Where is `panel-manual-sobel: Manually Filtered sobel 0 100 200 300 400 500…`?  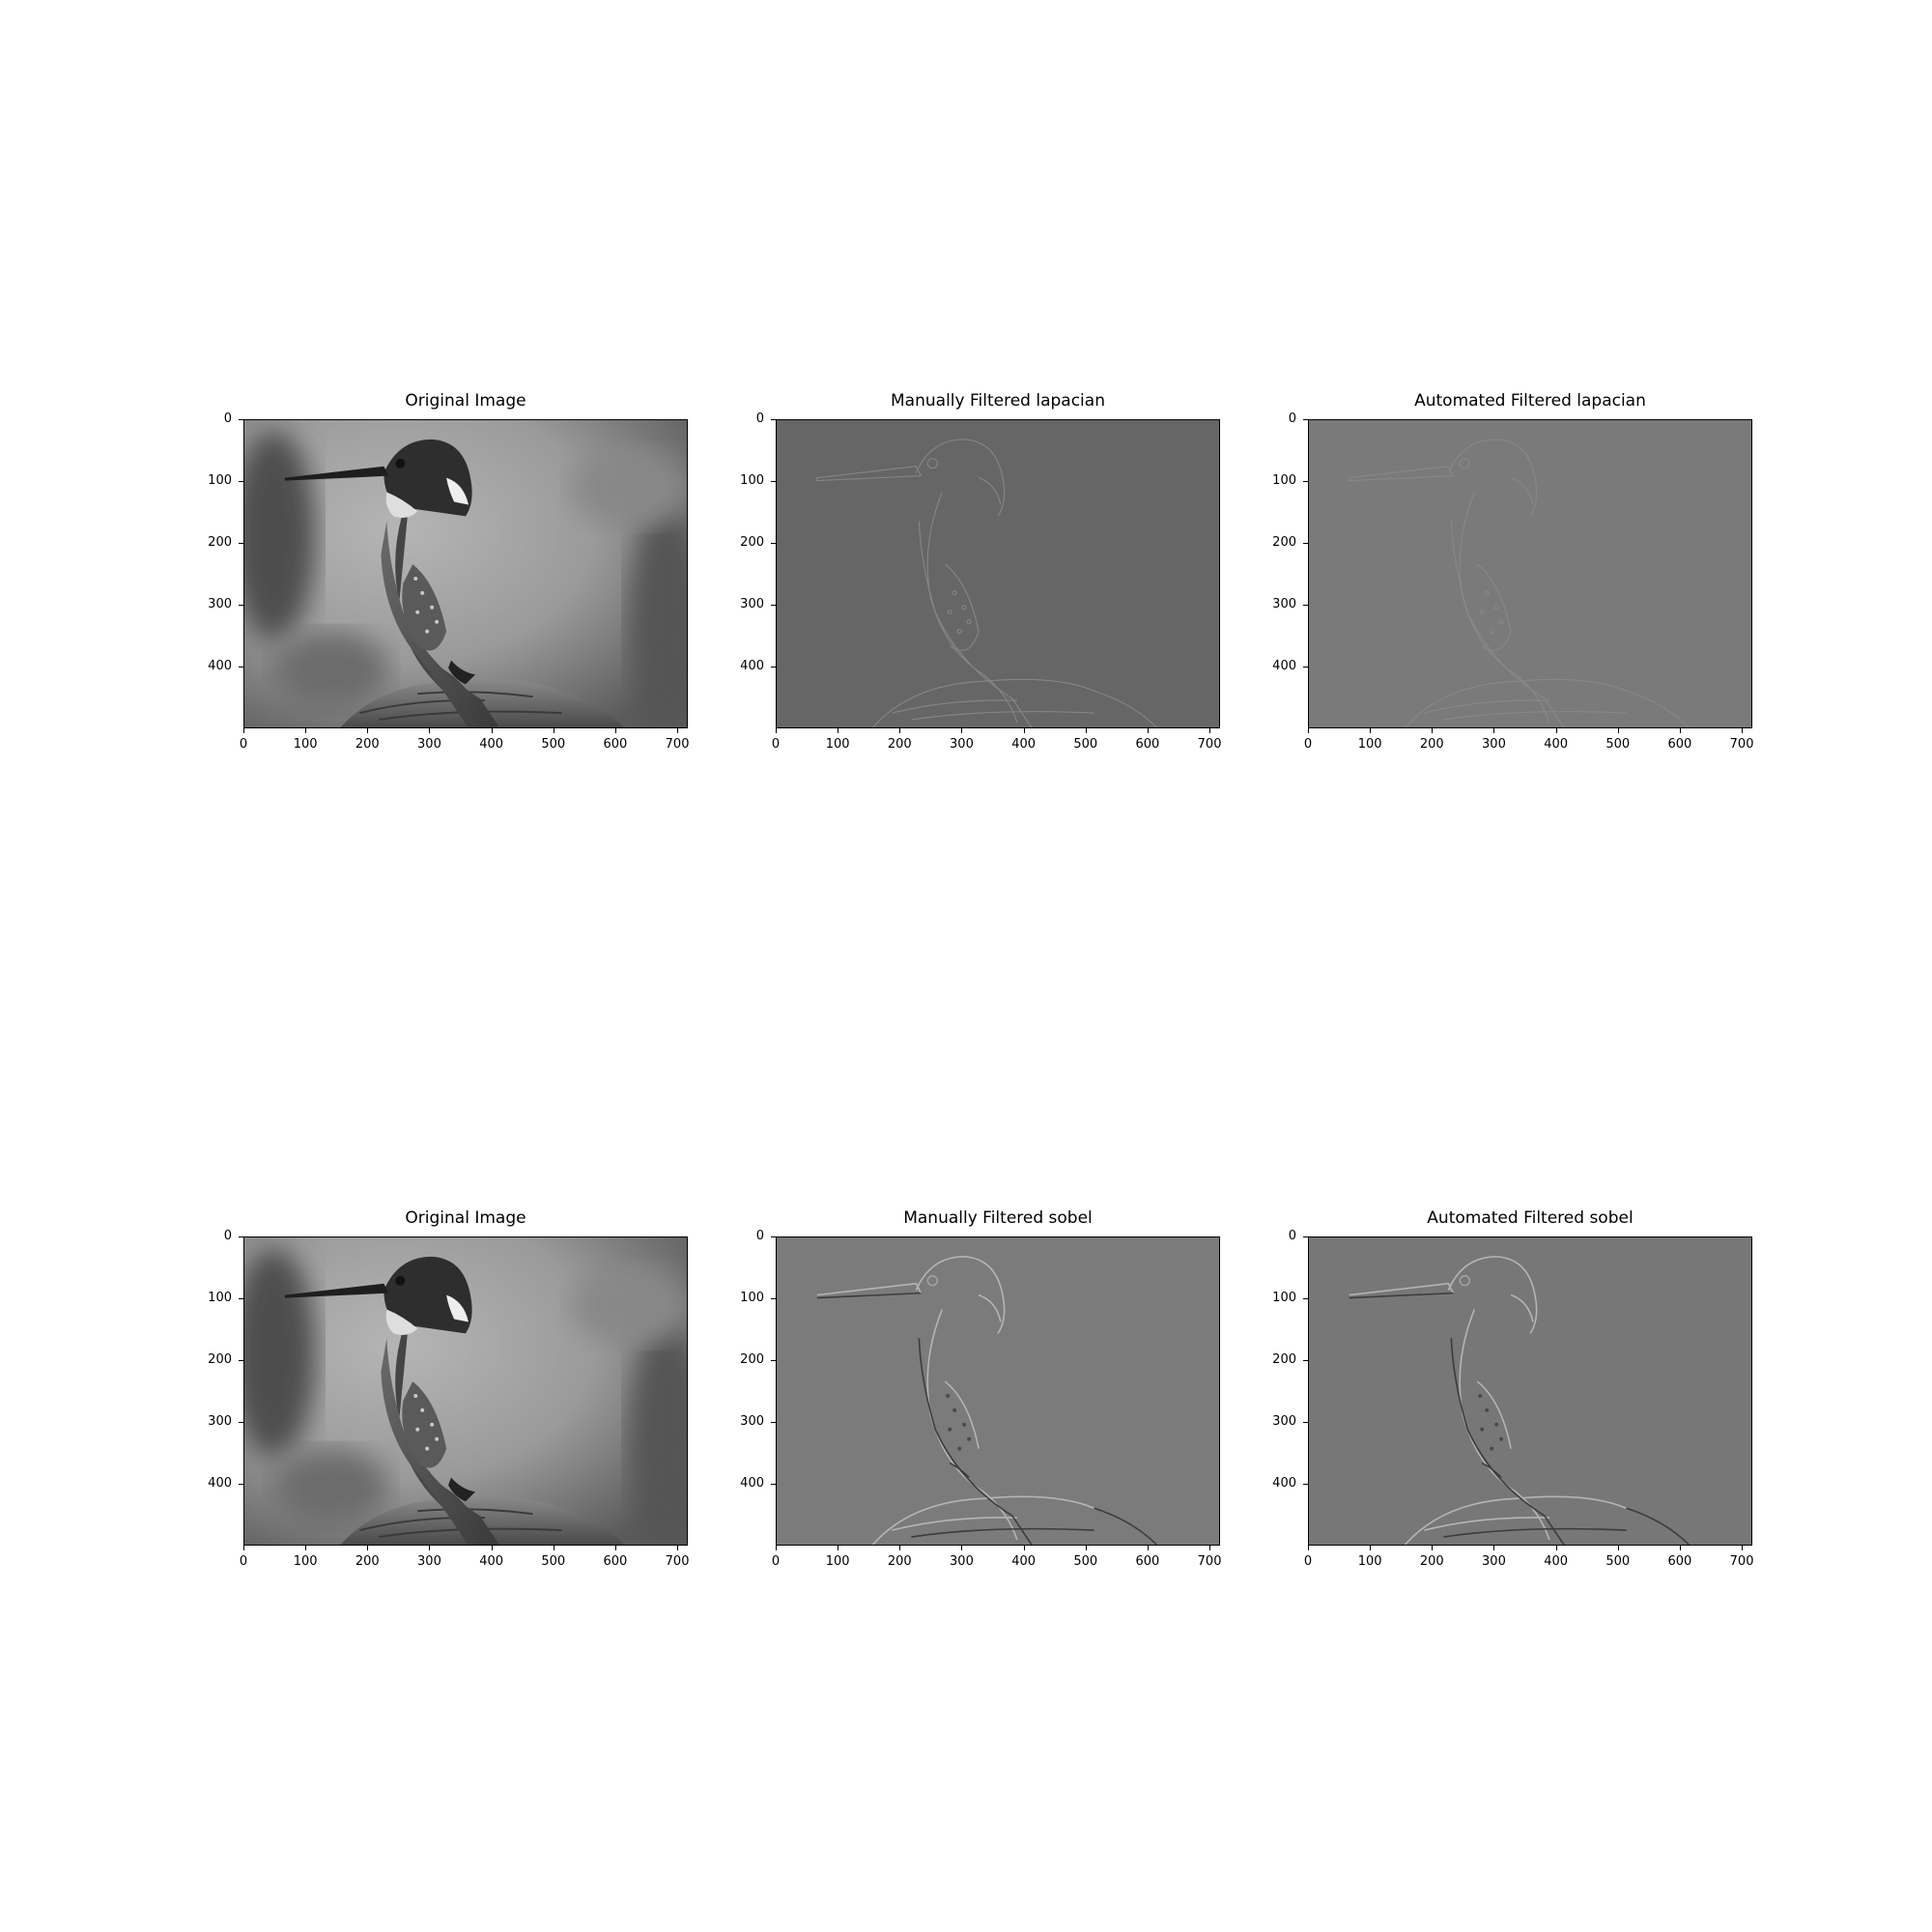 panel-manual-sobel: Manually Filtered sobel 0 100 200 300 400 500… is located at coordinates (980, 1388).